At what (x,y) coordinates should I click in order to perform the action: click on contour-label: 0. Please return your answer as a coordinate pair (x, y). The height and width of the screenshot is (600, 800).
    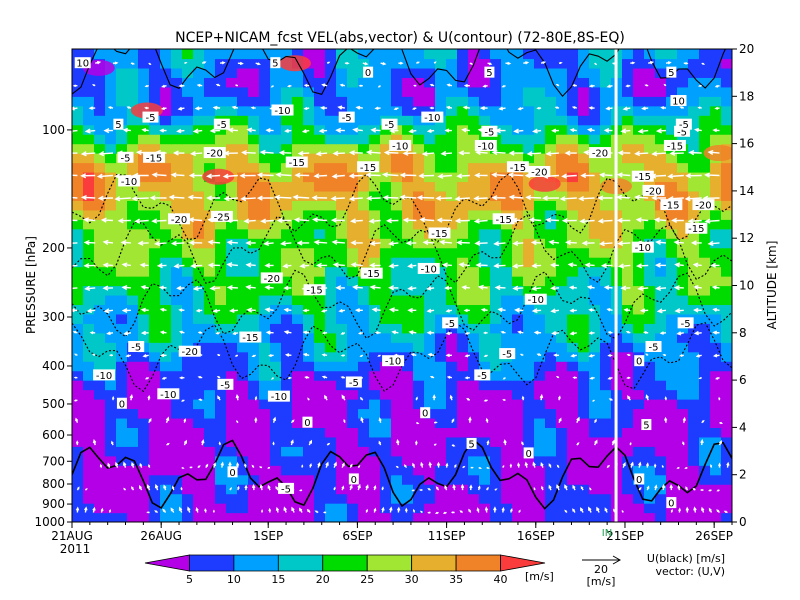
    Looking at the image, I should click on (307, 423).